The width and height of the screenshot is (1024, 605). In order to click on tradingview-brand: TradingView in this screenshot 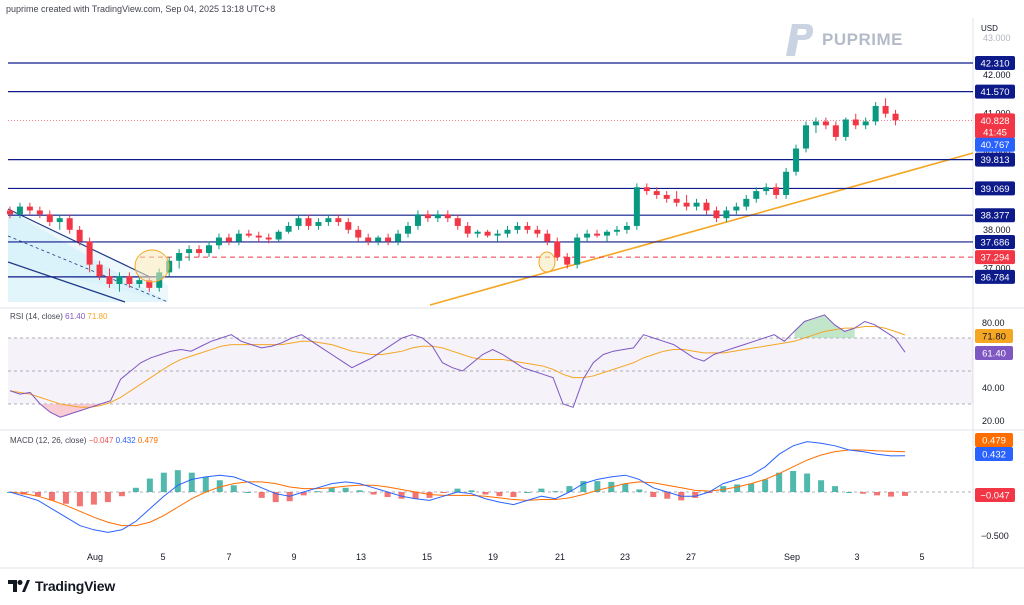, I will do `click(75, 586)`.